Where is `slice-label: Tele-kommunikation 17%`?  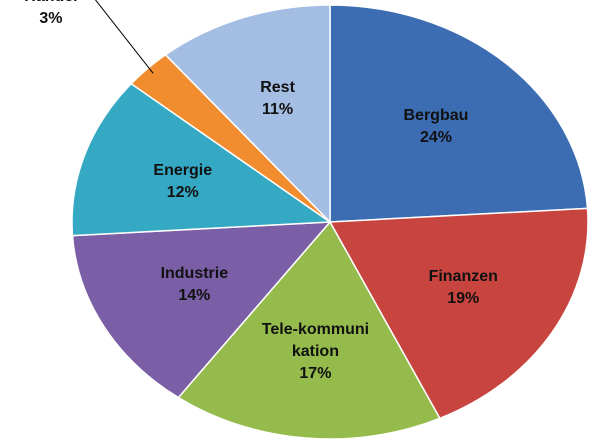 slice-label: Tele-kommunikation 17% is located at coordinates (315, 352).